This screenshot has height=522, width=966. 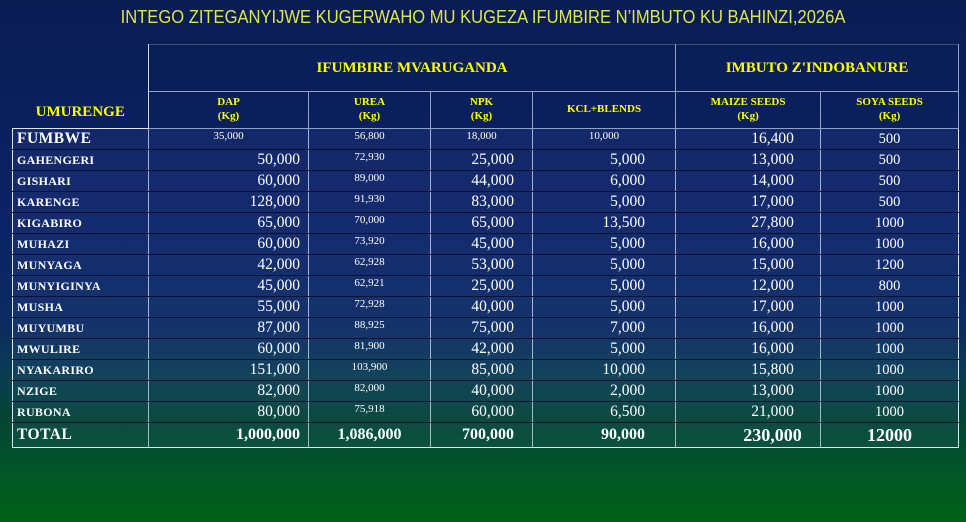 I want to click on row-label: GAHENGERI, so click(x=80, y=160).